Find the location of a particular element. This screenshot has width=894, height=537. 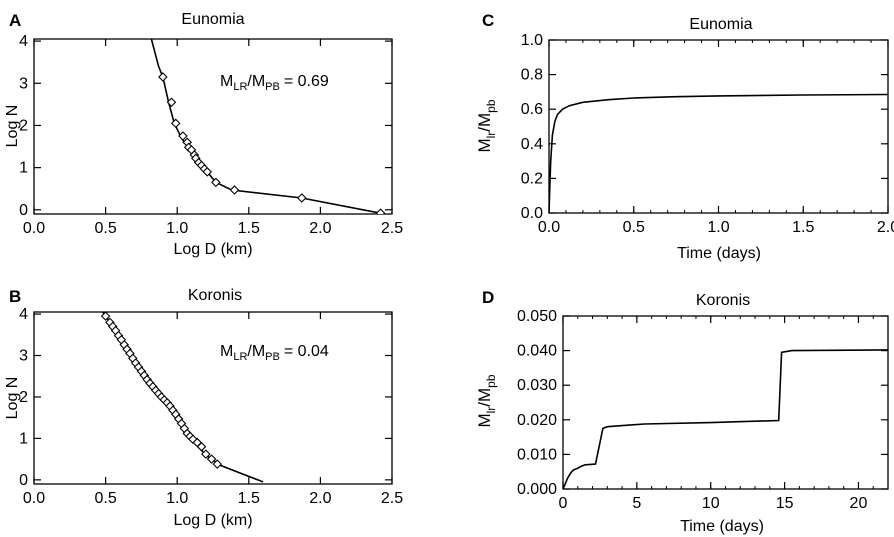

panel-d-series is located at coordinates (725, 419).